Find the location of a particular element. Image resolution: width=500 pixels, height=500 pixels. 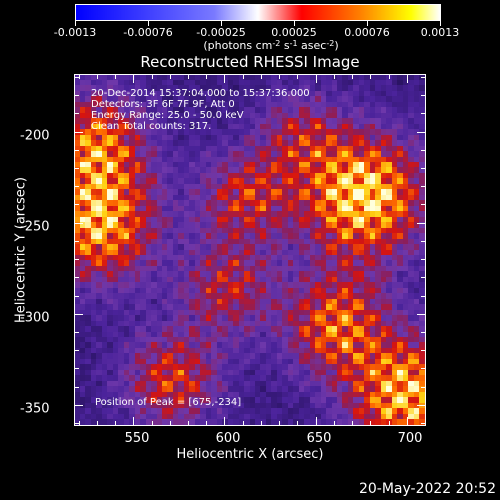

info-line-energy-range: Energy Range: 25.0 - 50.0 keV is located at coordinates (167, 115).